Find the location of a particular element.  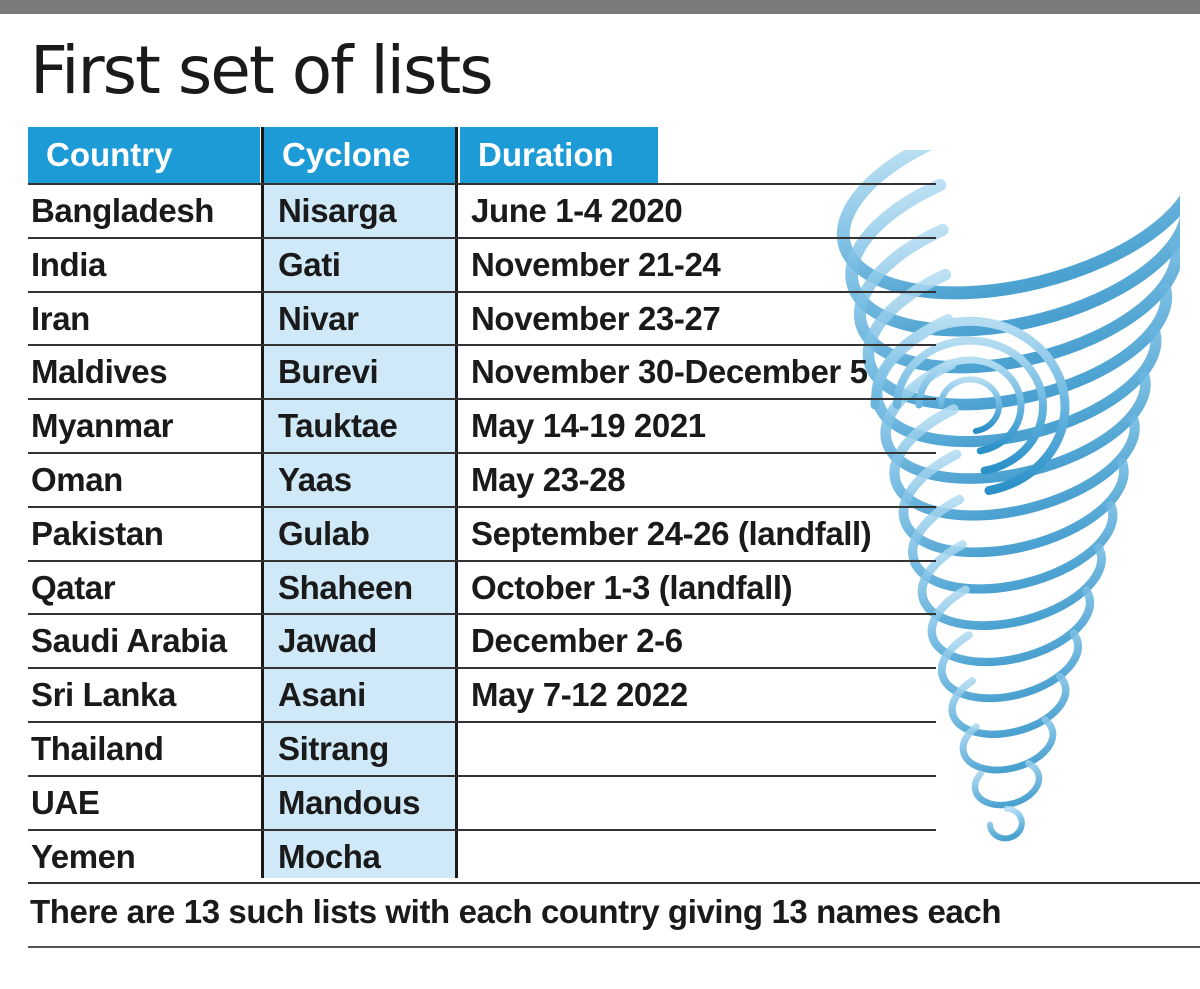

cell-cyclone: Jawad is located at coordinates (327, 641).